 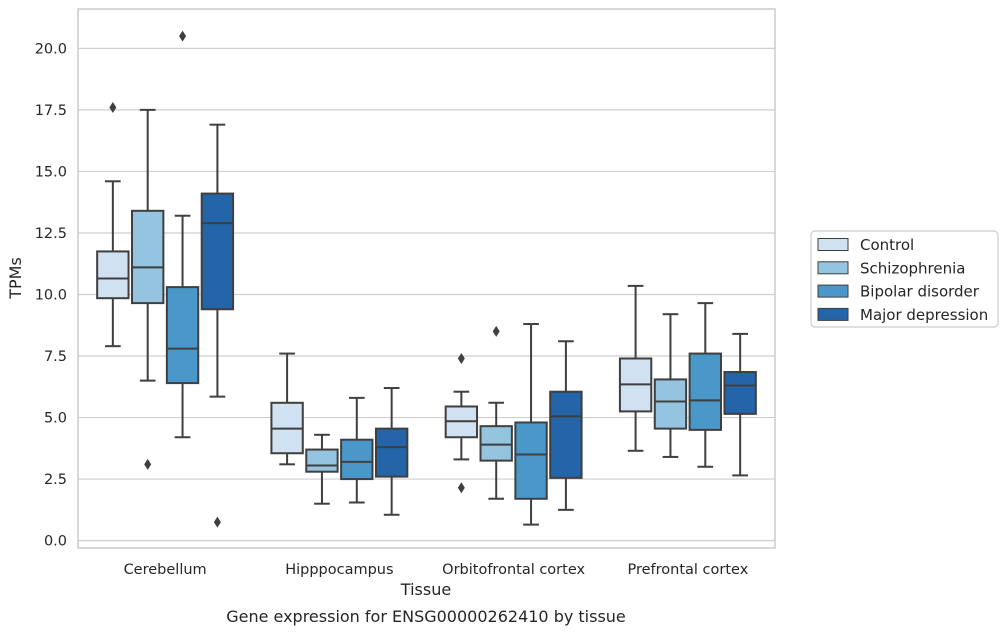 What do you see at coordinates (55, 357) in the screenshot?
I see `y-tick-label: 7.5` at bounding box center [55, 357].